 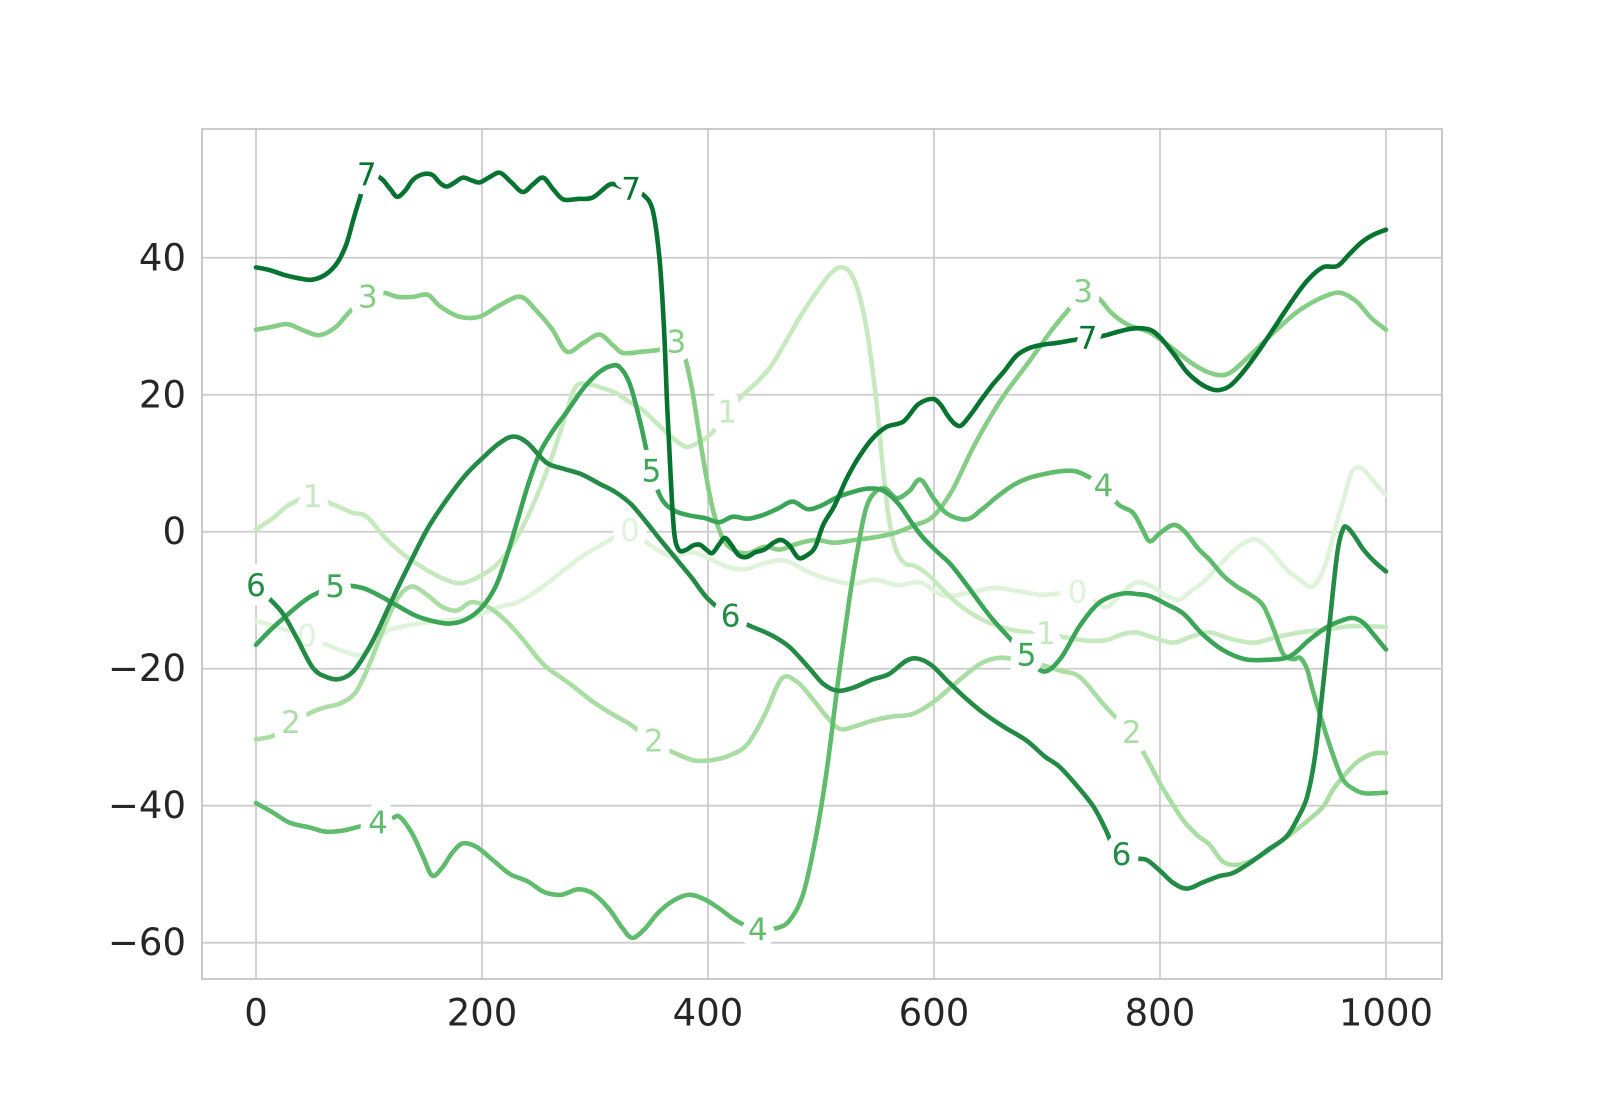 What do you see at coordinates (162, 394) in the screenshot?
I see `y-tick-label-20: 20` at bounding box center [162, 394].